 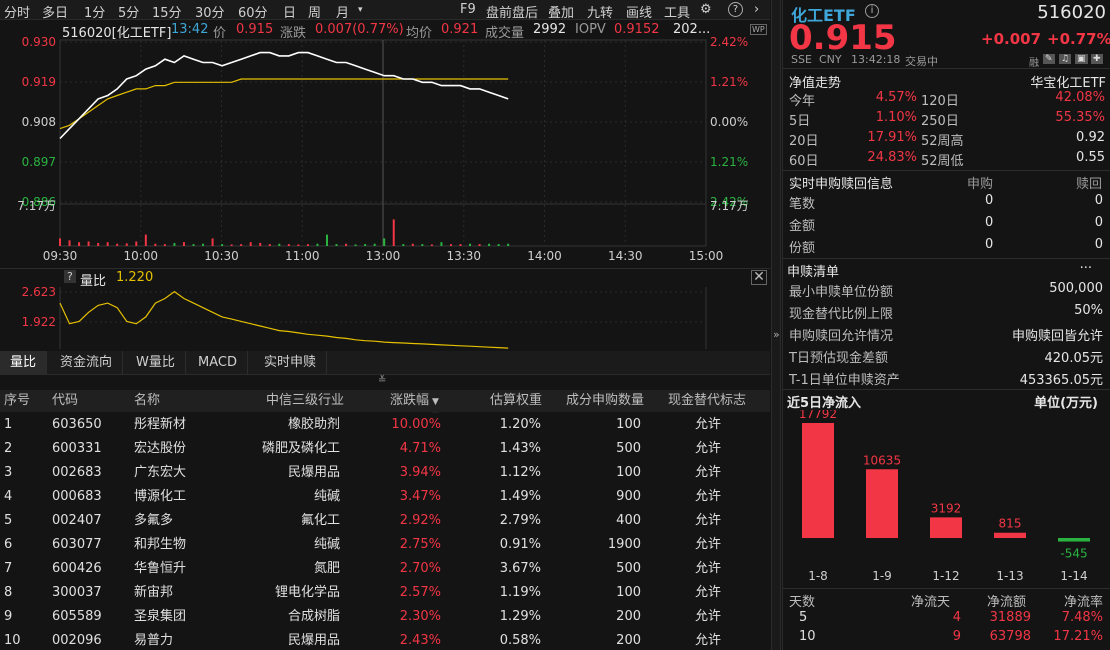 I want to click on tab-realtime-creation: 实时申赎, so click(x=291, y=363).